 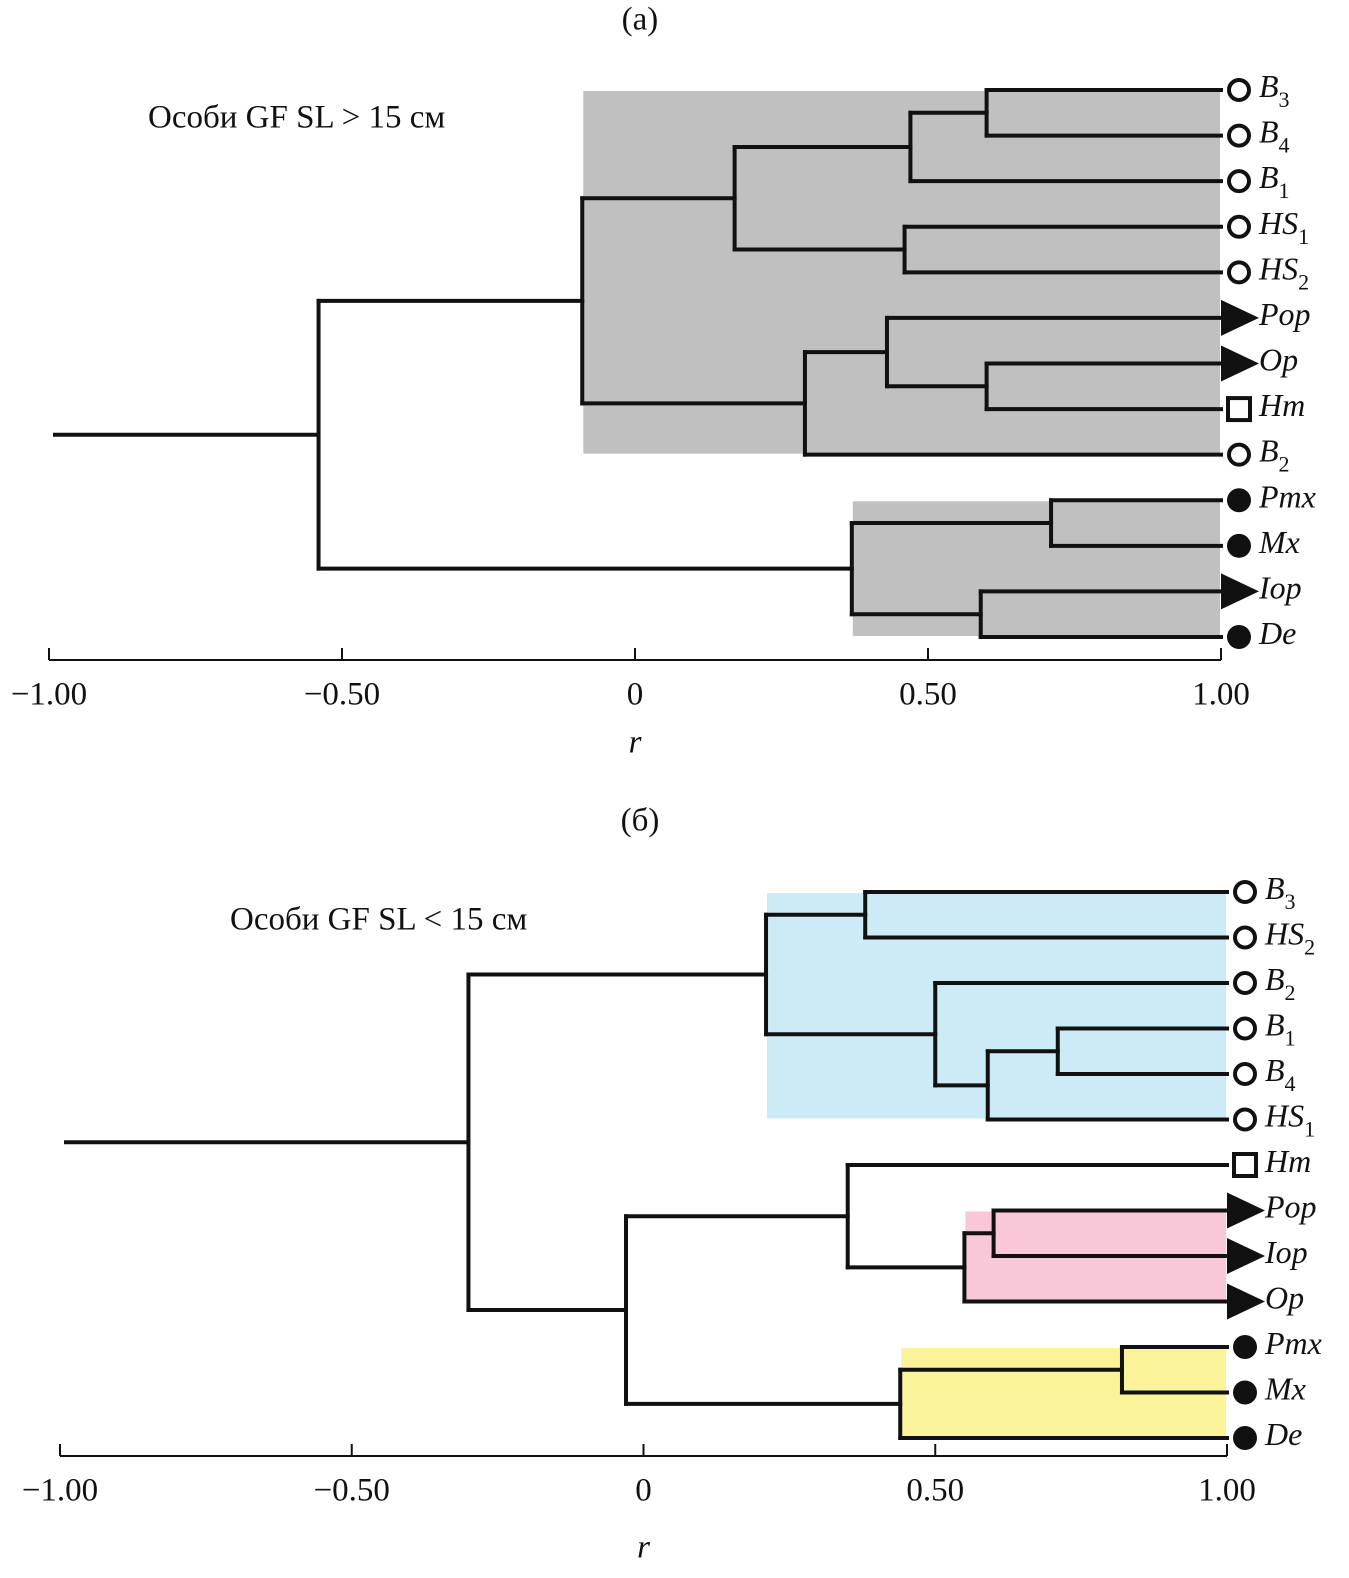 What do you see at coordinates (640, 20) in the screenshot?
I see `panel-label: (а)` at bounding box center [640, 20].